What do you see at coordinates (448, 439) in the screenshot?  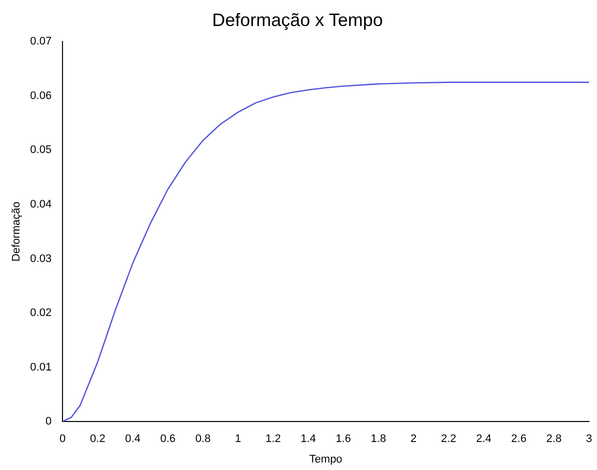 I see `x-tick-label: 2.2` at bounding box center [448, 439].